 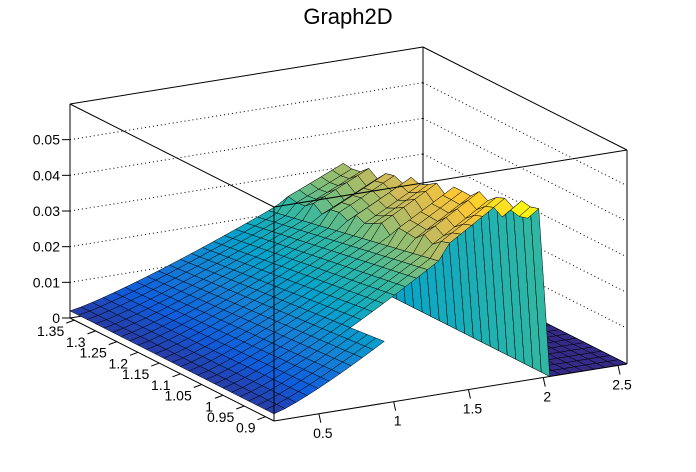 I want to click on x-tick-label: 1, so click(x=398, y=421).